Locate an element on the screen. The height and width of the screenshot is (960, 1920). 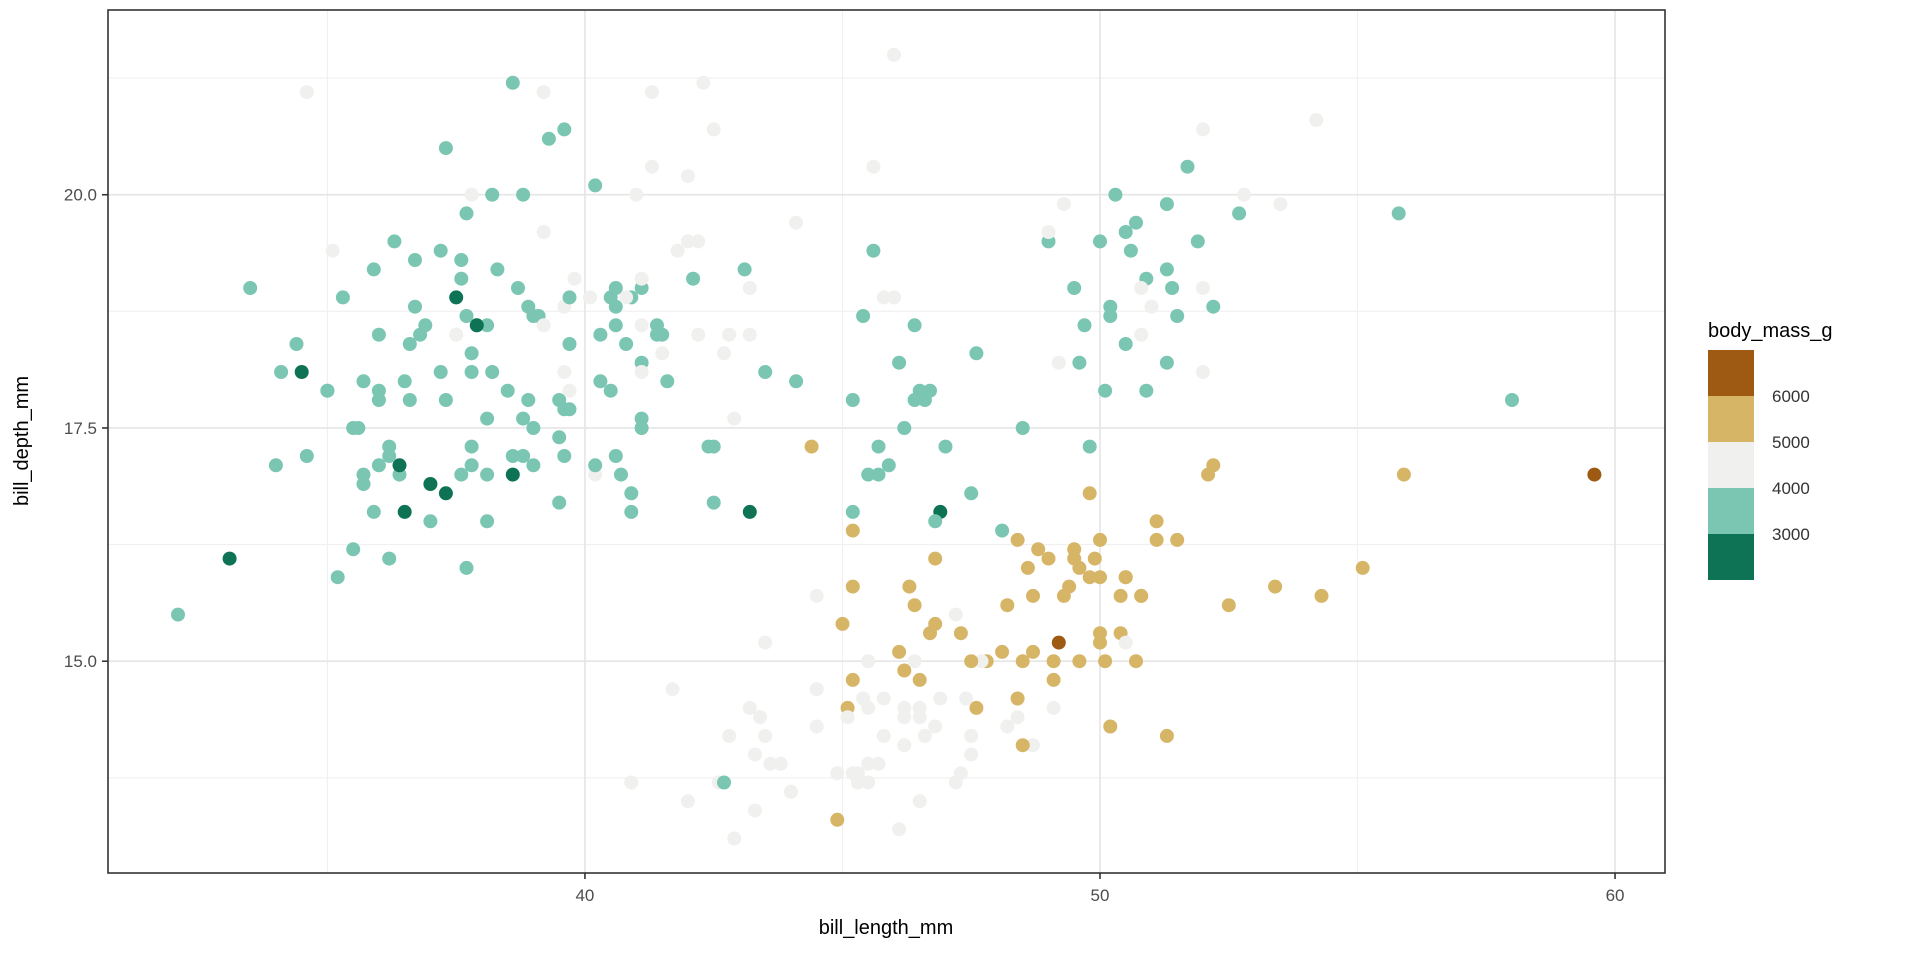
legend-break-label: 4000 is located at coordinates (1791, 488).